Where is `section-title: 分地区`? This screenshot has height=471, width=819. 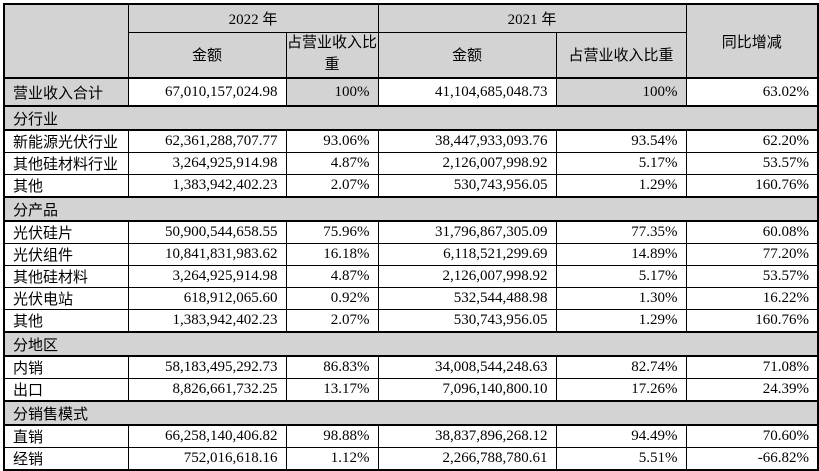 section-title: 分地区 is located at coordinates (411, 344).